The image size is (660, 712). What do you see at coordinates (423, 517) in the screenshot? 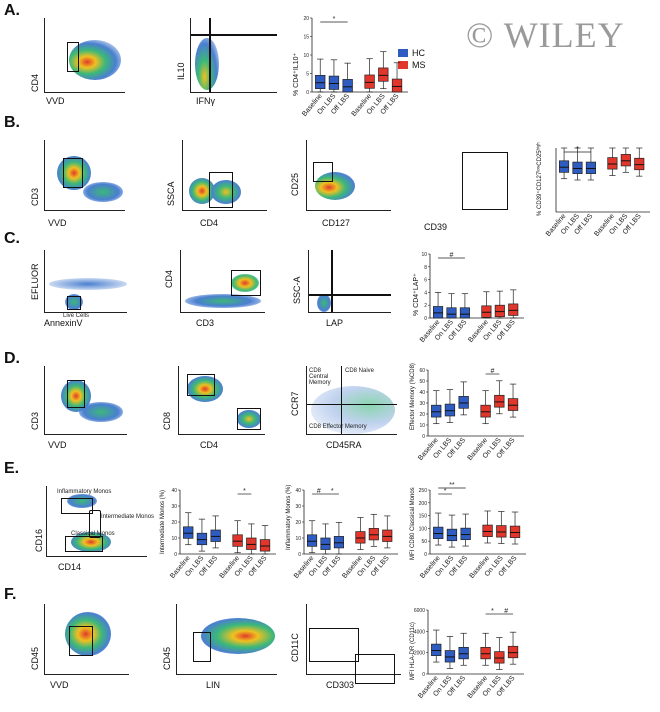
I see `boxplot-y-tick-label: 150` at bounding box center [423, 517].